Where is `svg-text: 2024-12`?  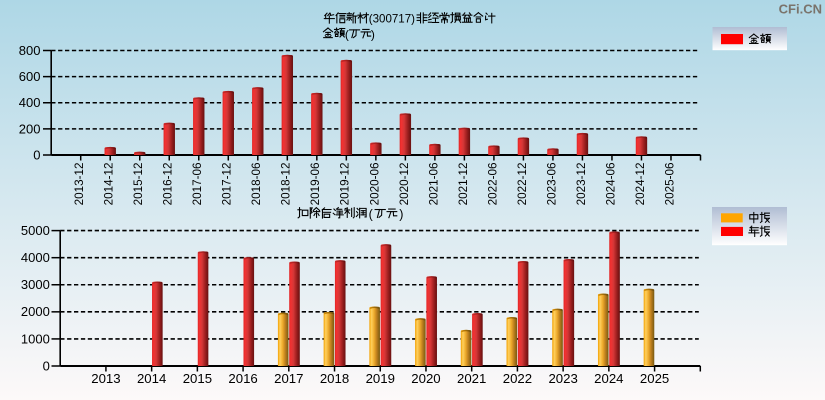
svg-text: 2024-12 is located at coordinates (640, 184).